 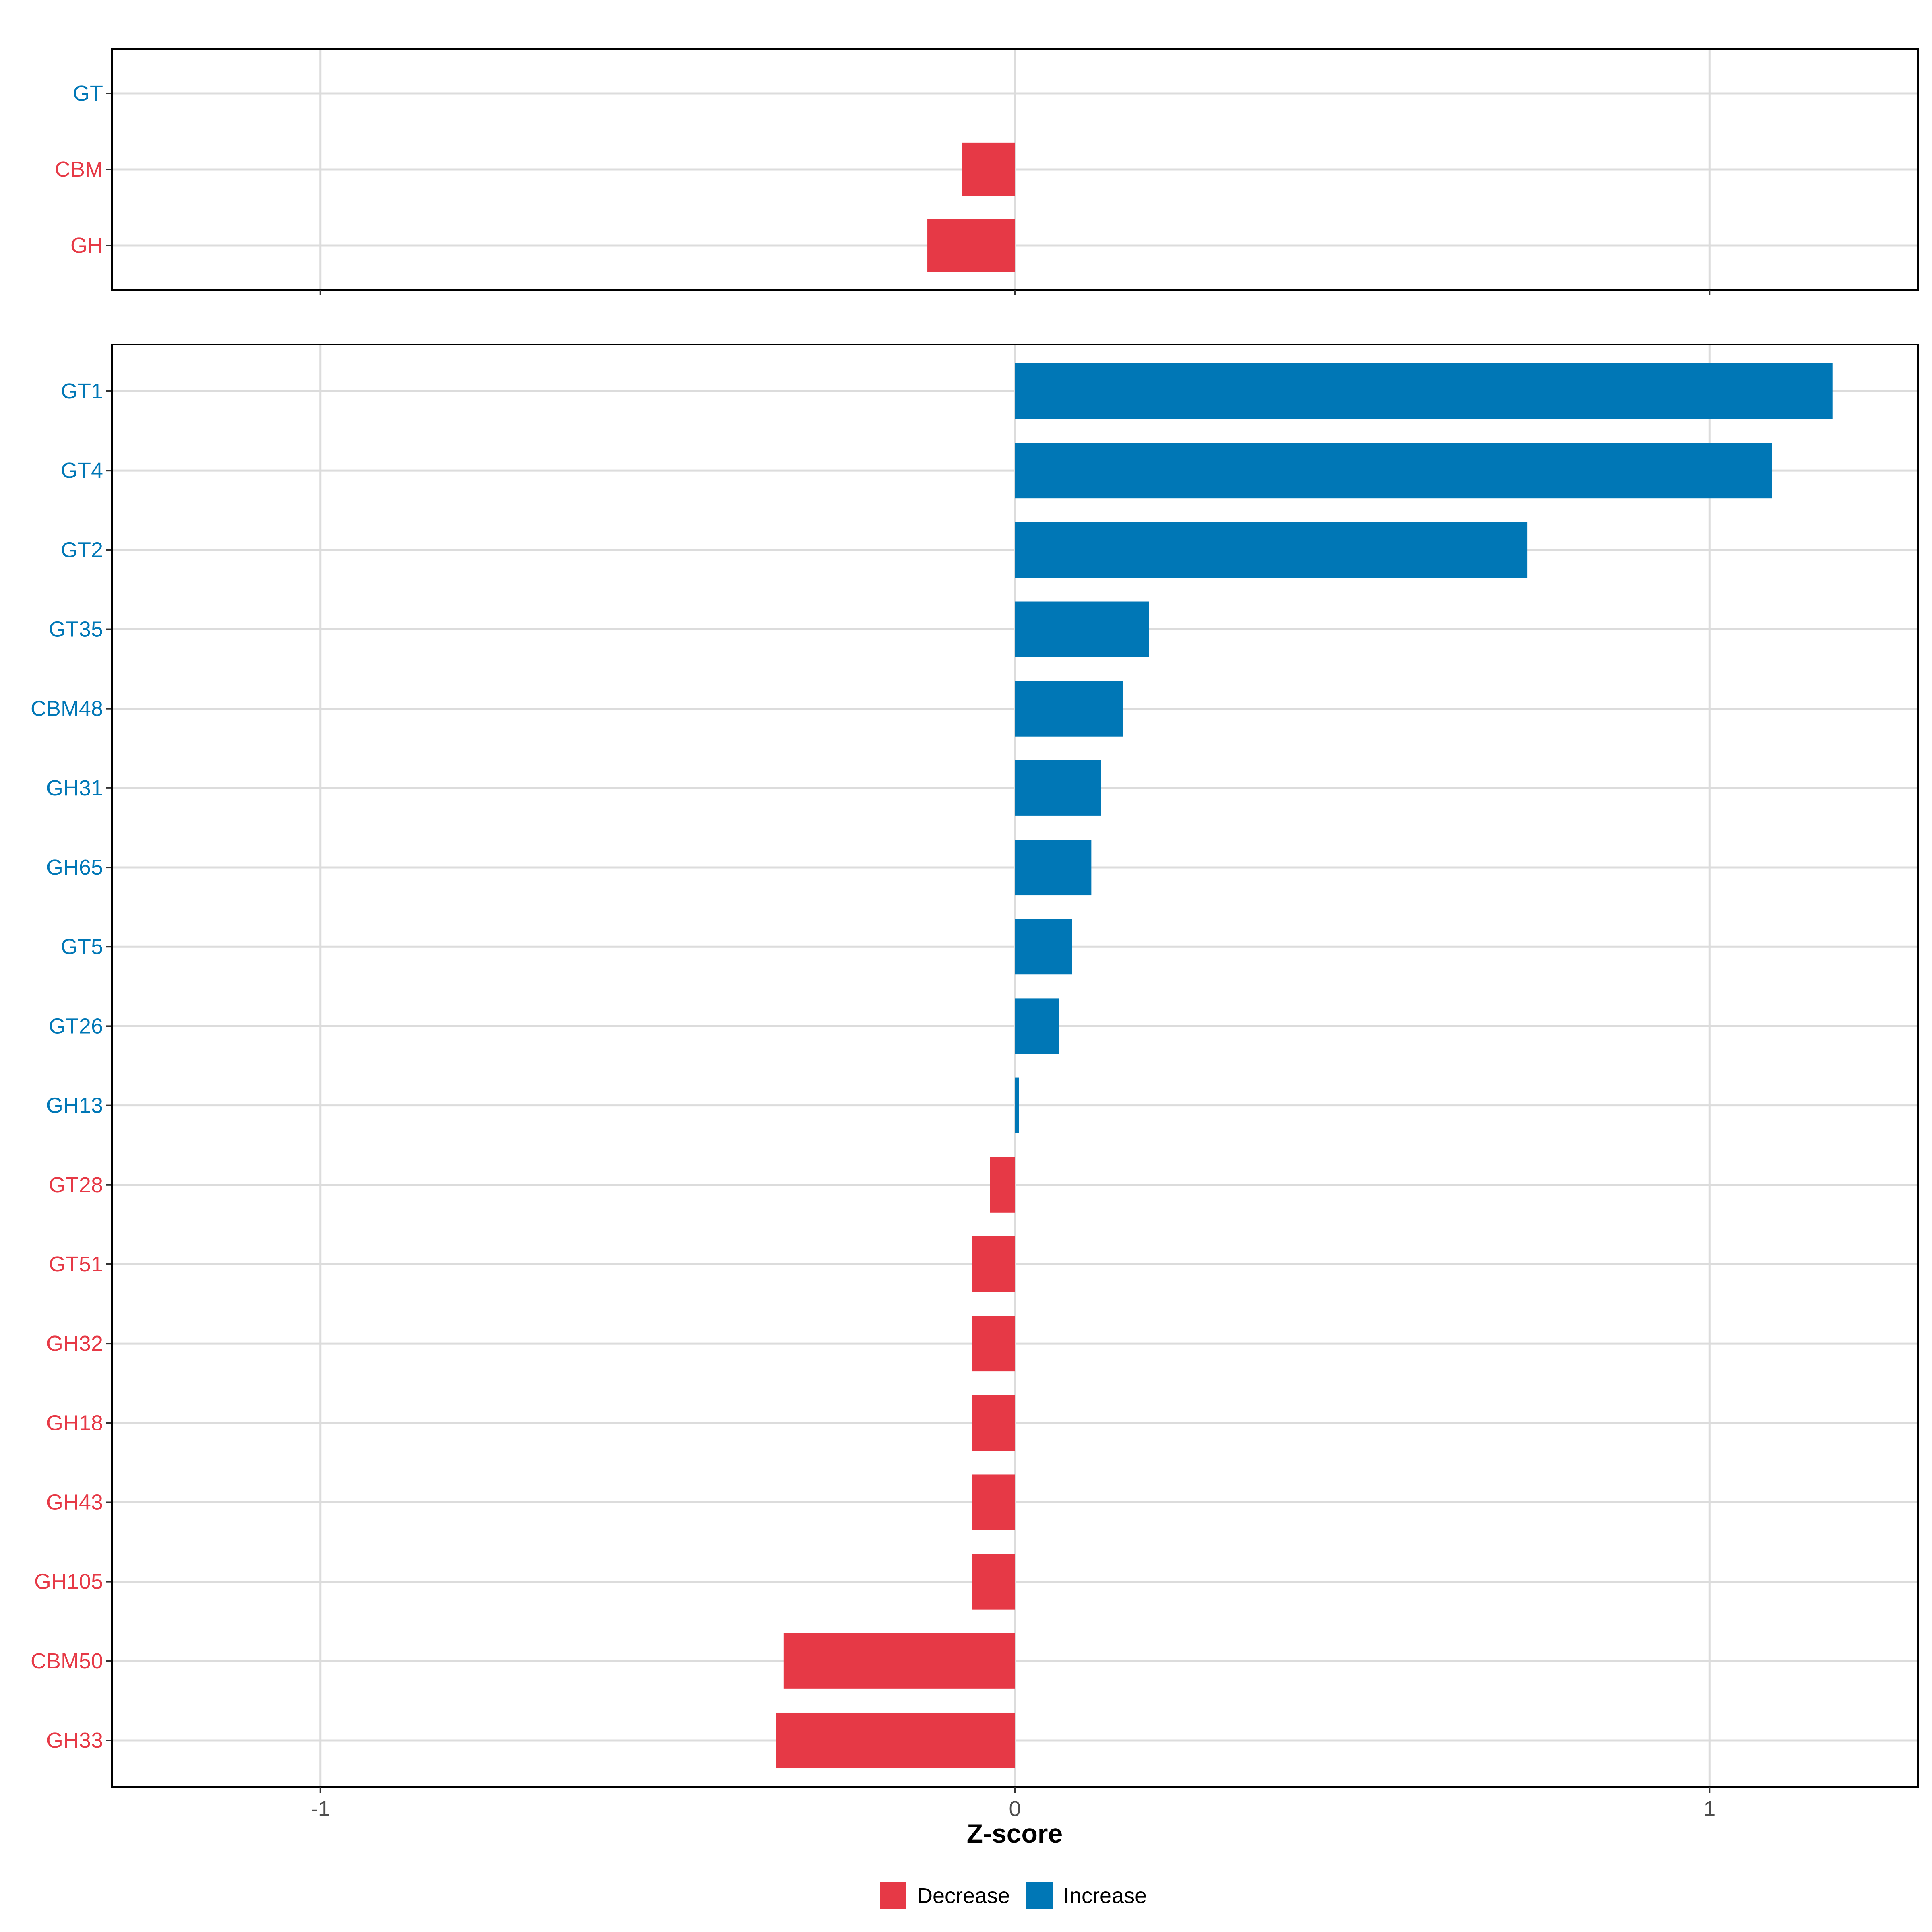 What do you see at coordinates (320, 1809) in the screenshot?
I see `x-tick-label: -1` at bounding box center [320, 1809].